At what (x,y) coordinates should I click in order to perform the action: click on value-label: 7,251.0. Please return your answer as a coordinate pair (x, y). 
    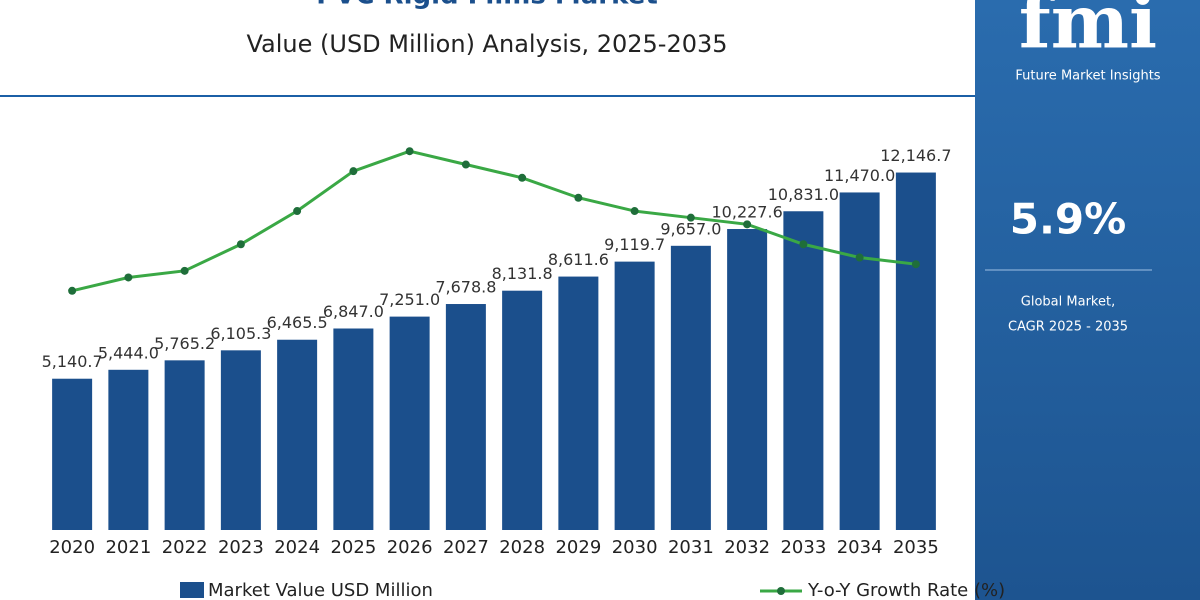
    Looking at the image, I should click on (409, 299).